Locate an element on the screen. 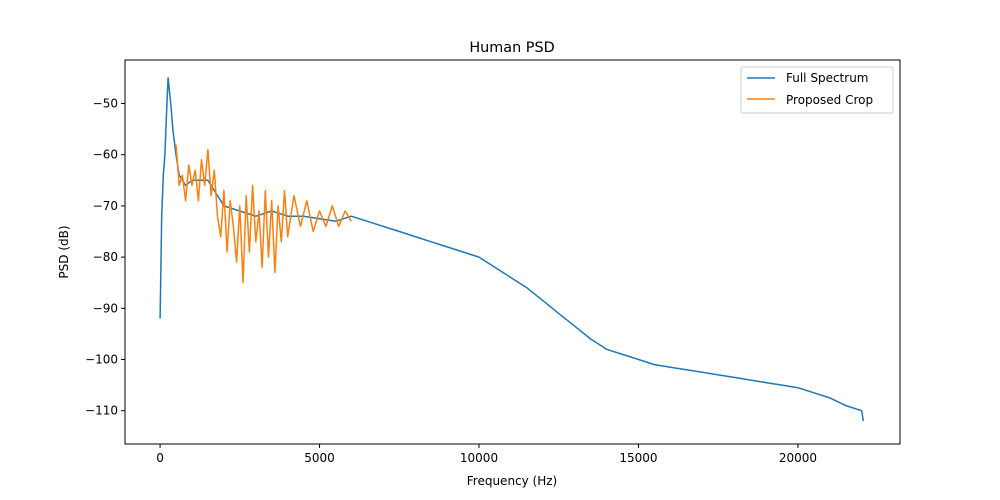 The image size is (1000, 500). series-line-proposed-crop is located at coordinates (264, 214).